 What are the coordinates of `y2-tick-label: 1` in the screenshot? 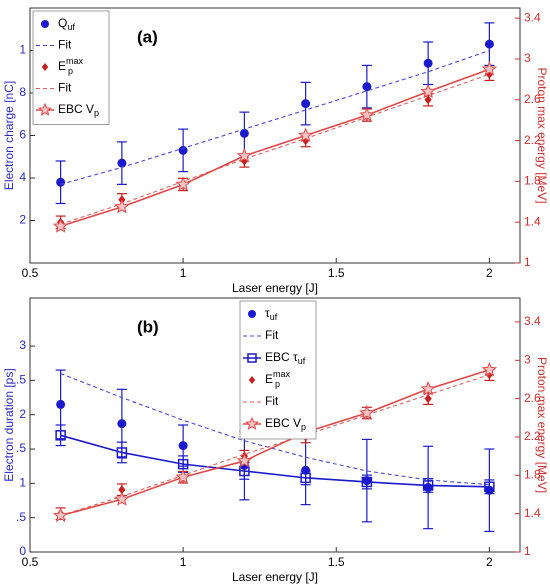 It's located at (527, 551).